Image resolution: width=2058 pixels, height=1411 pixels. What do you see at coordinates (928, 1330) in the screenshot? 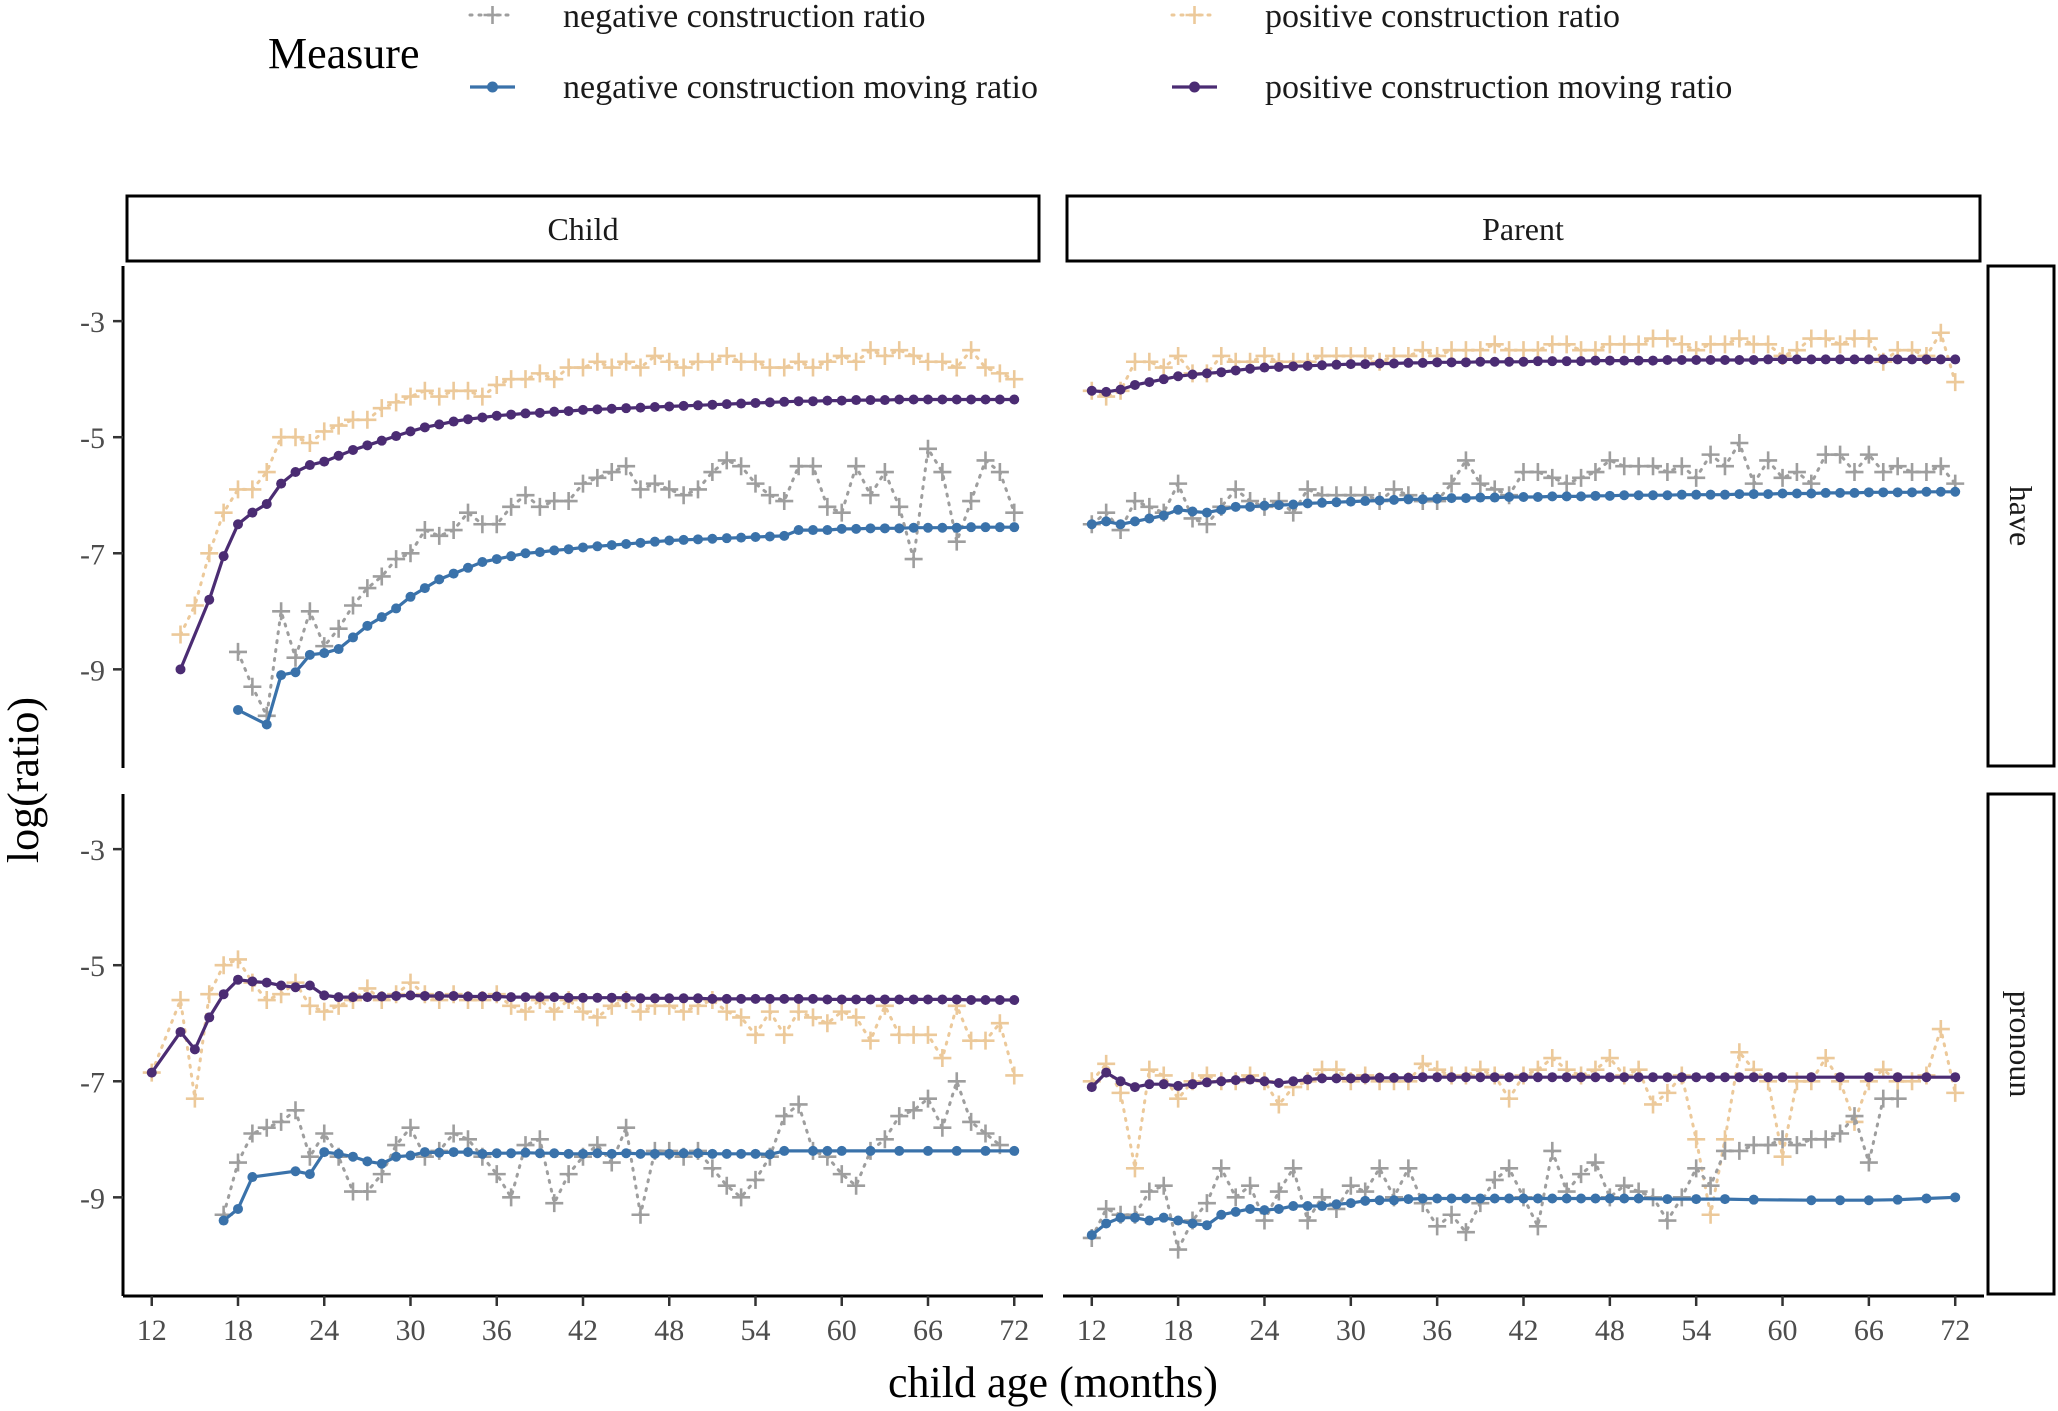
I see `x-tick-label: 66` at bounding box center [928, 1330].